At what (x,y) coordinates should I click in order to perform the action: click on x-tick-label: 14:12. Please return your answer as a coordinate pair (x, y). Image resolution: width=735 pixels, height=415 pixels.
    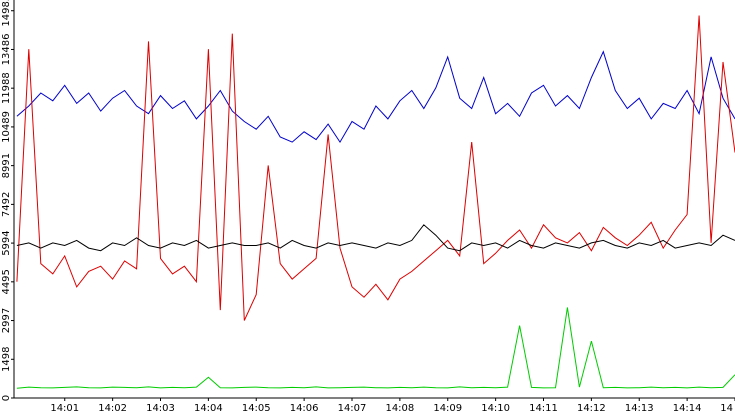
    Looking at the image, I should click on (591, 408).